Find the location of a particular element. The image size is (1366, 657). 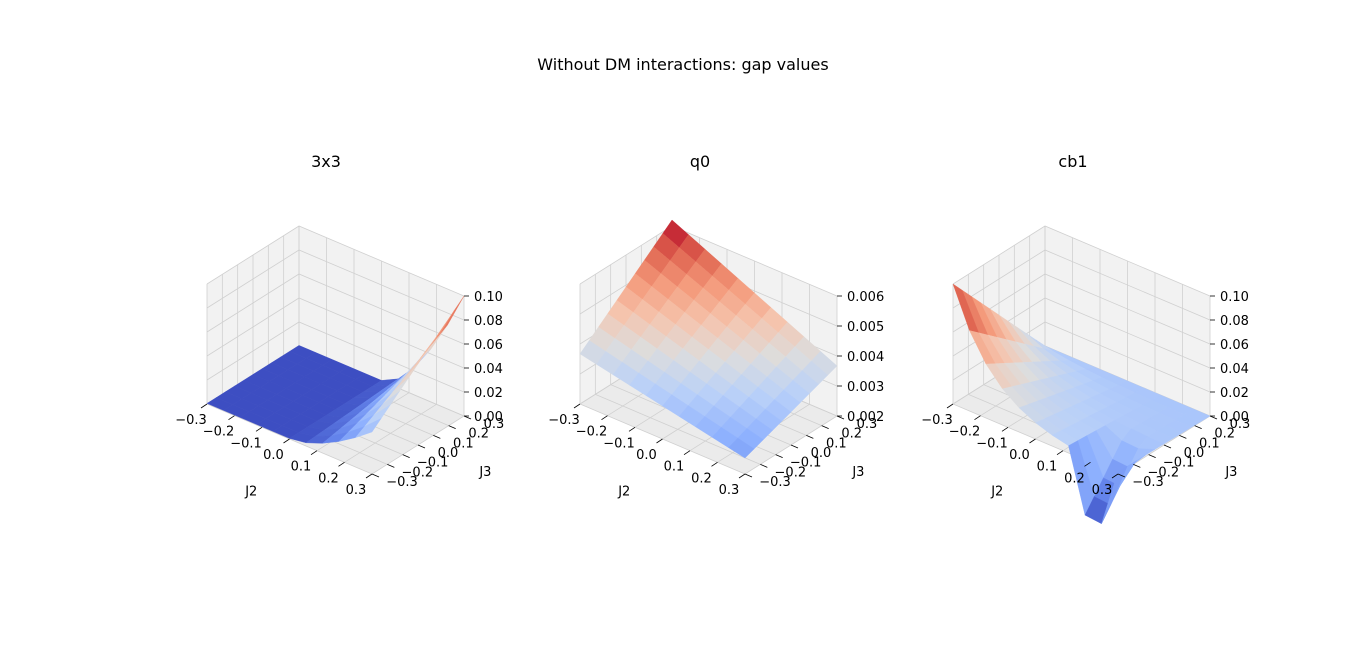

z-tick-label: 0.00 is located at coordinates (488, 417).